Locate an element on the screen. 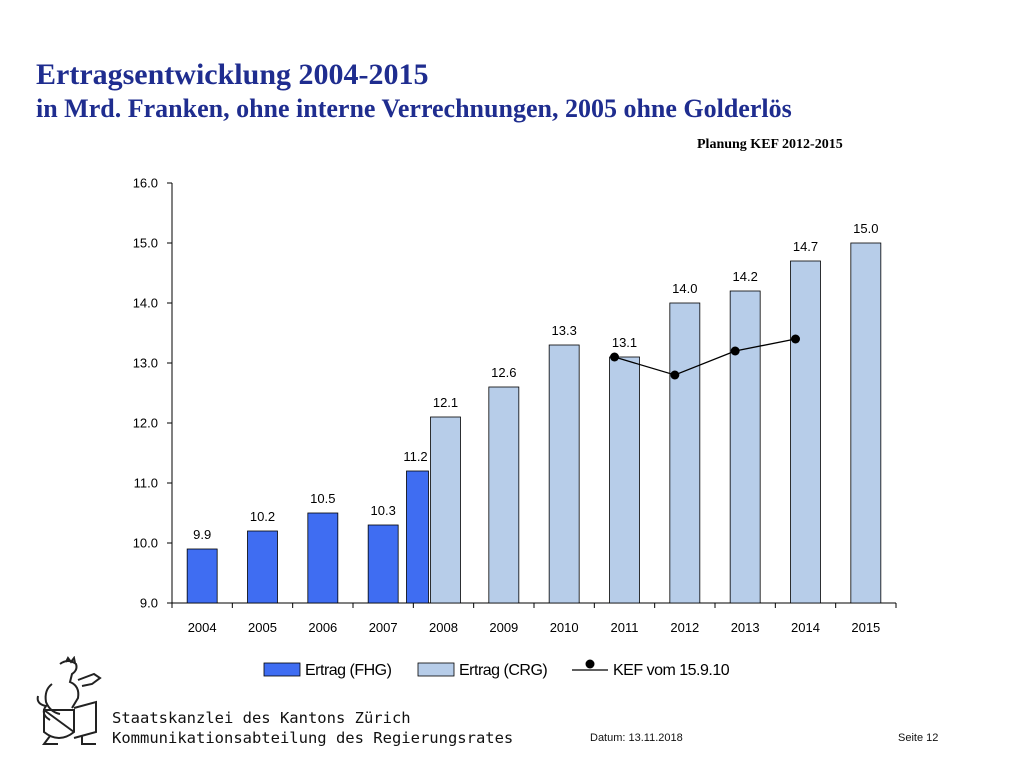 The height and width of the screenshot is (768, 1024). data-label: 13.3 is located at coordinates (564, 330).